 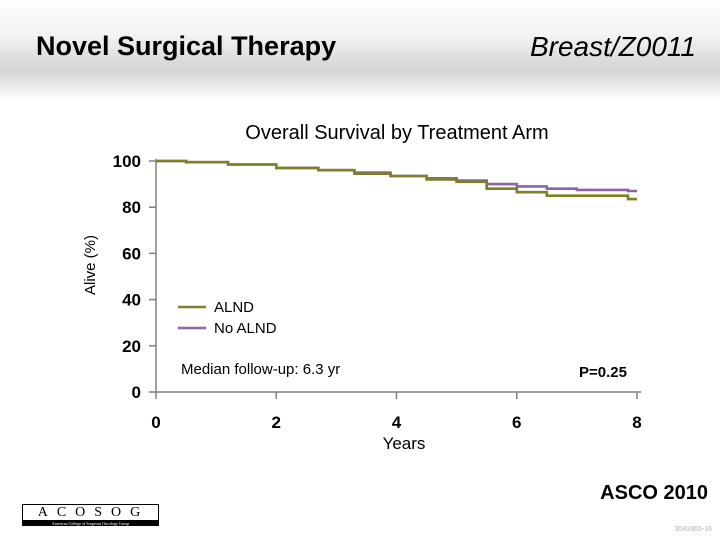 I want to click on y-tick-label: 100, so click(x=127, y=161).